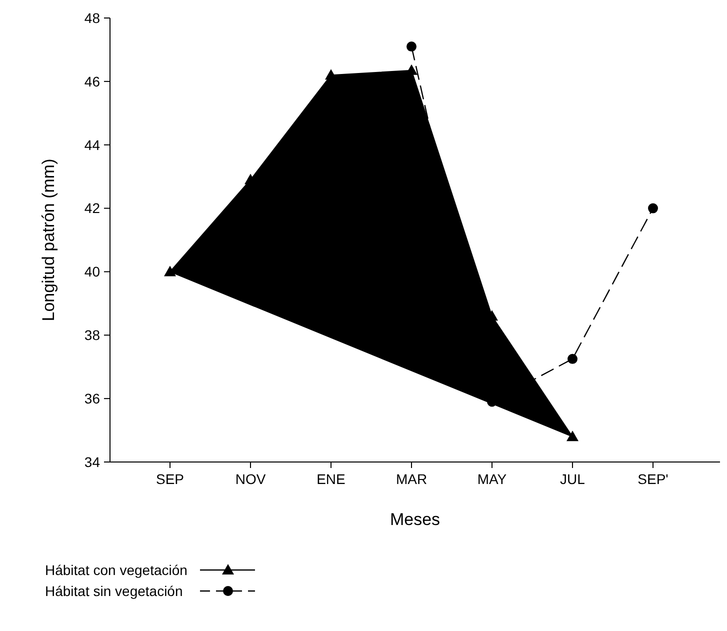 Image resolution: width=727 pixels, height=631 pixels. I want to click on y-axis-title: Longitud patrón (mm), so click(48, 240).